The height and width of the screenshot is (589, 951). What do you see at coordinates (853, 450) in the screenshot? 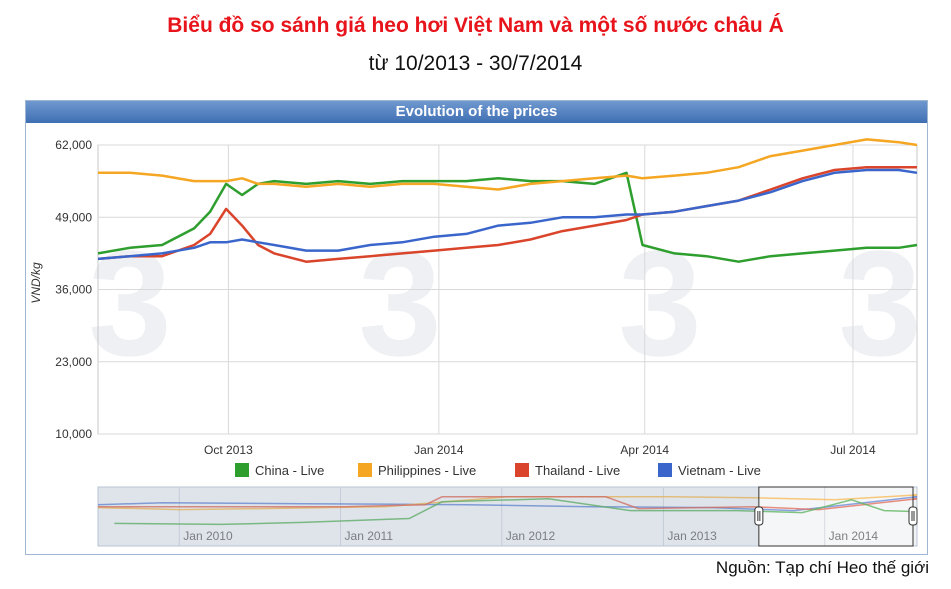
I see `x-tick-label: Jul 2014` at bounding box center [853, 450].